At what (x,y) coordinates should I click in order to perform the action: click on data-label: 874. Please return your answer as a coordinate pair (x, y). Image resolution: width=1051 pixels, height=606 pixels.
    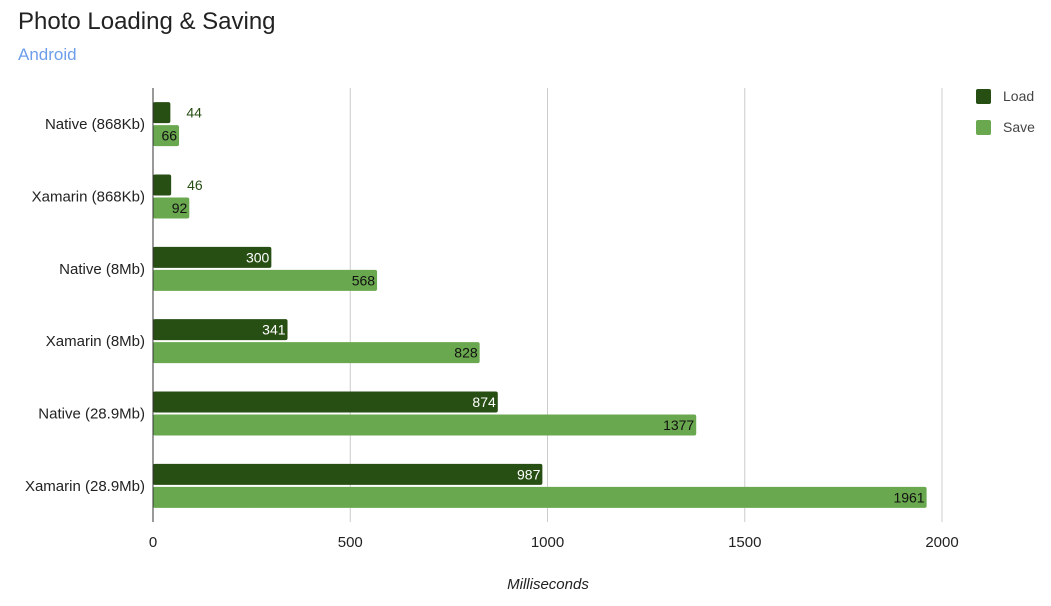
    Looking at the image, I should click on (484, 402).